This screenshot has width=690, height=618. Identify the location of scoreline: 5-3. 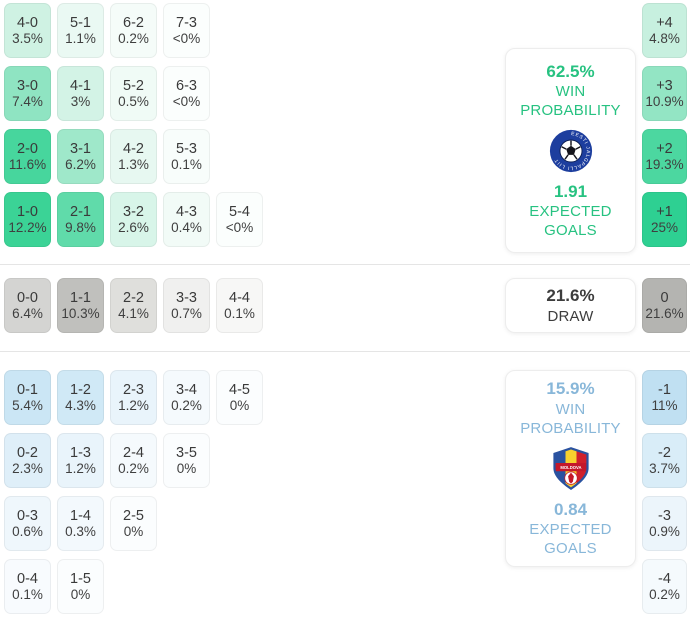
(186, 148).